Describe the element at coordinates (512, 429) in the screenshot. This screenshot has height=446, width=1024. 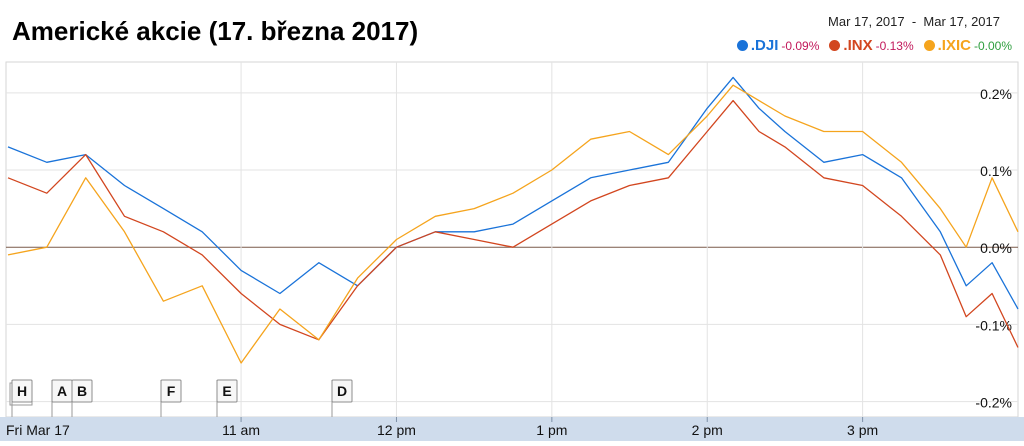
I see `x-axis-bar` at that location.